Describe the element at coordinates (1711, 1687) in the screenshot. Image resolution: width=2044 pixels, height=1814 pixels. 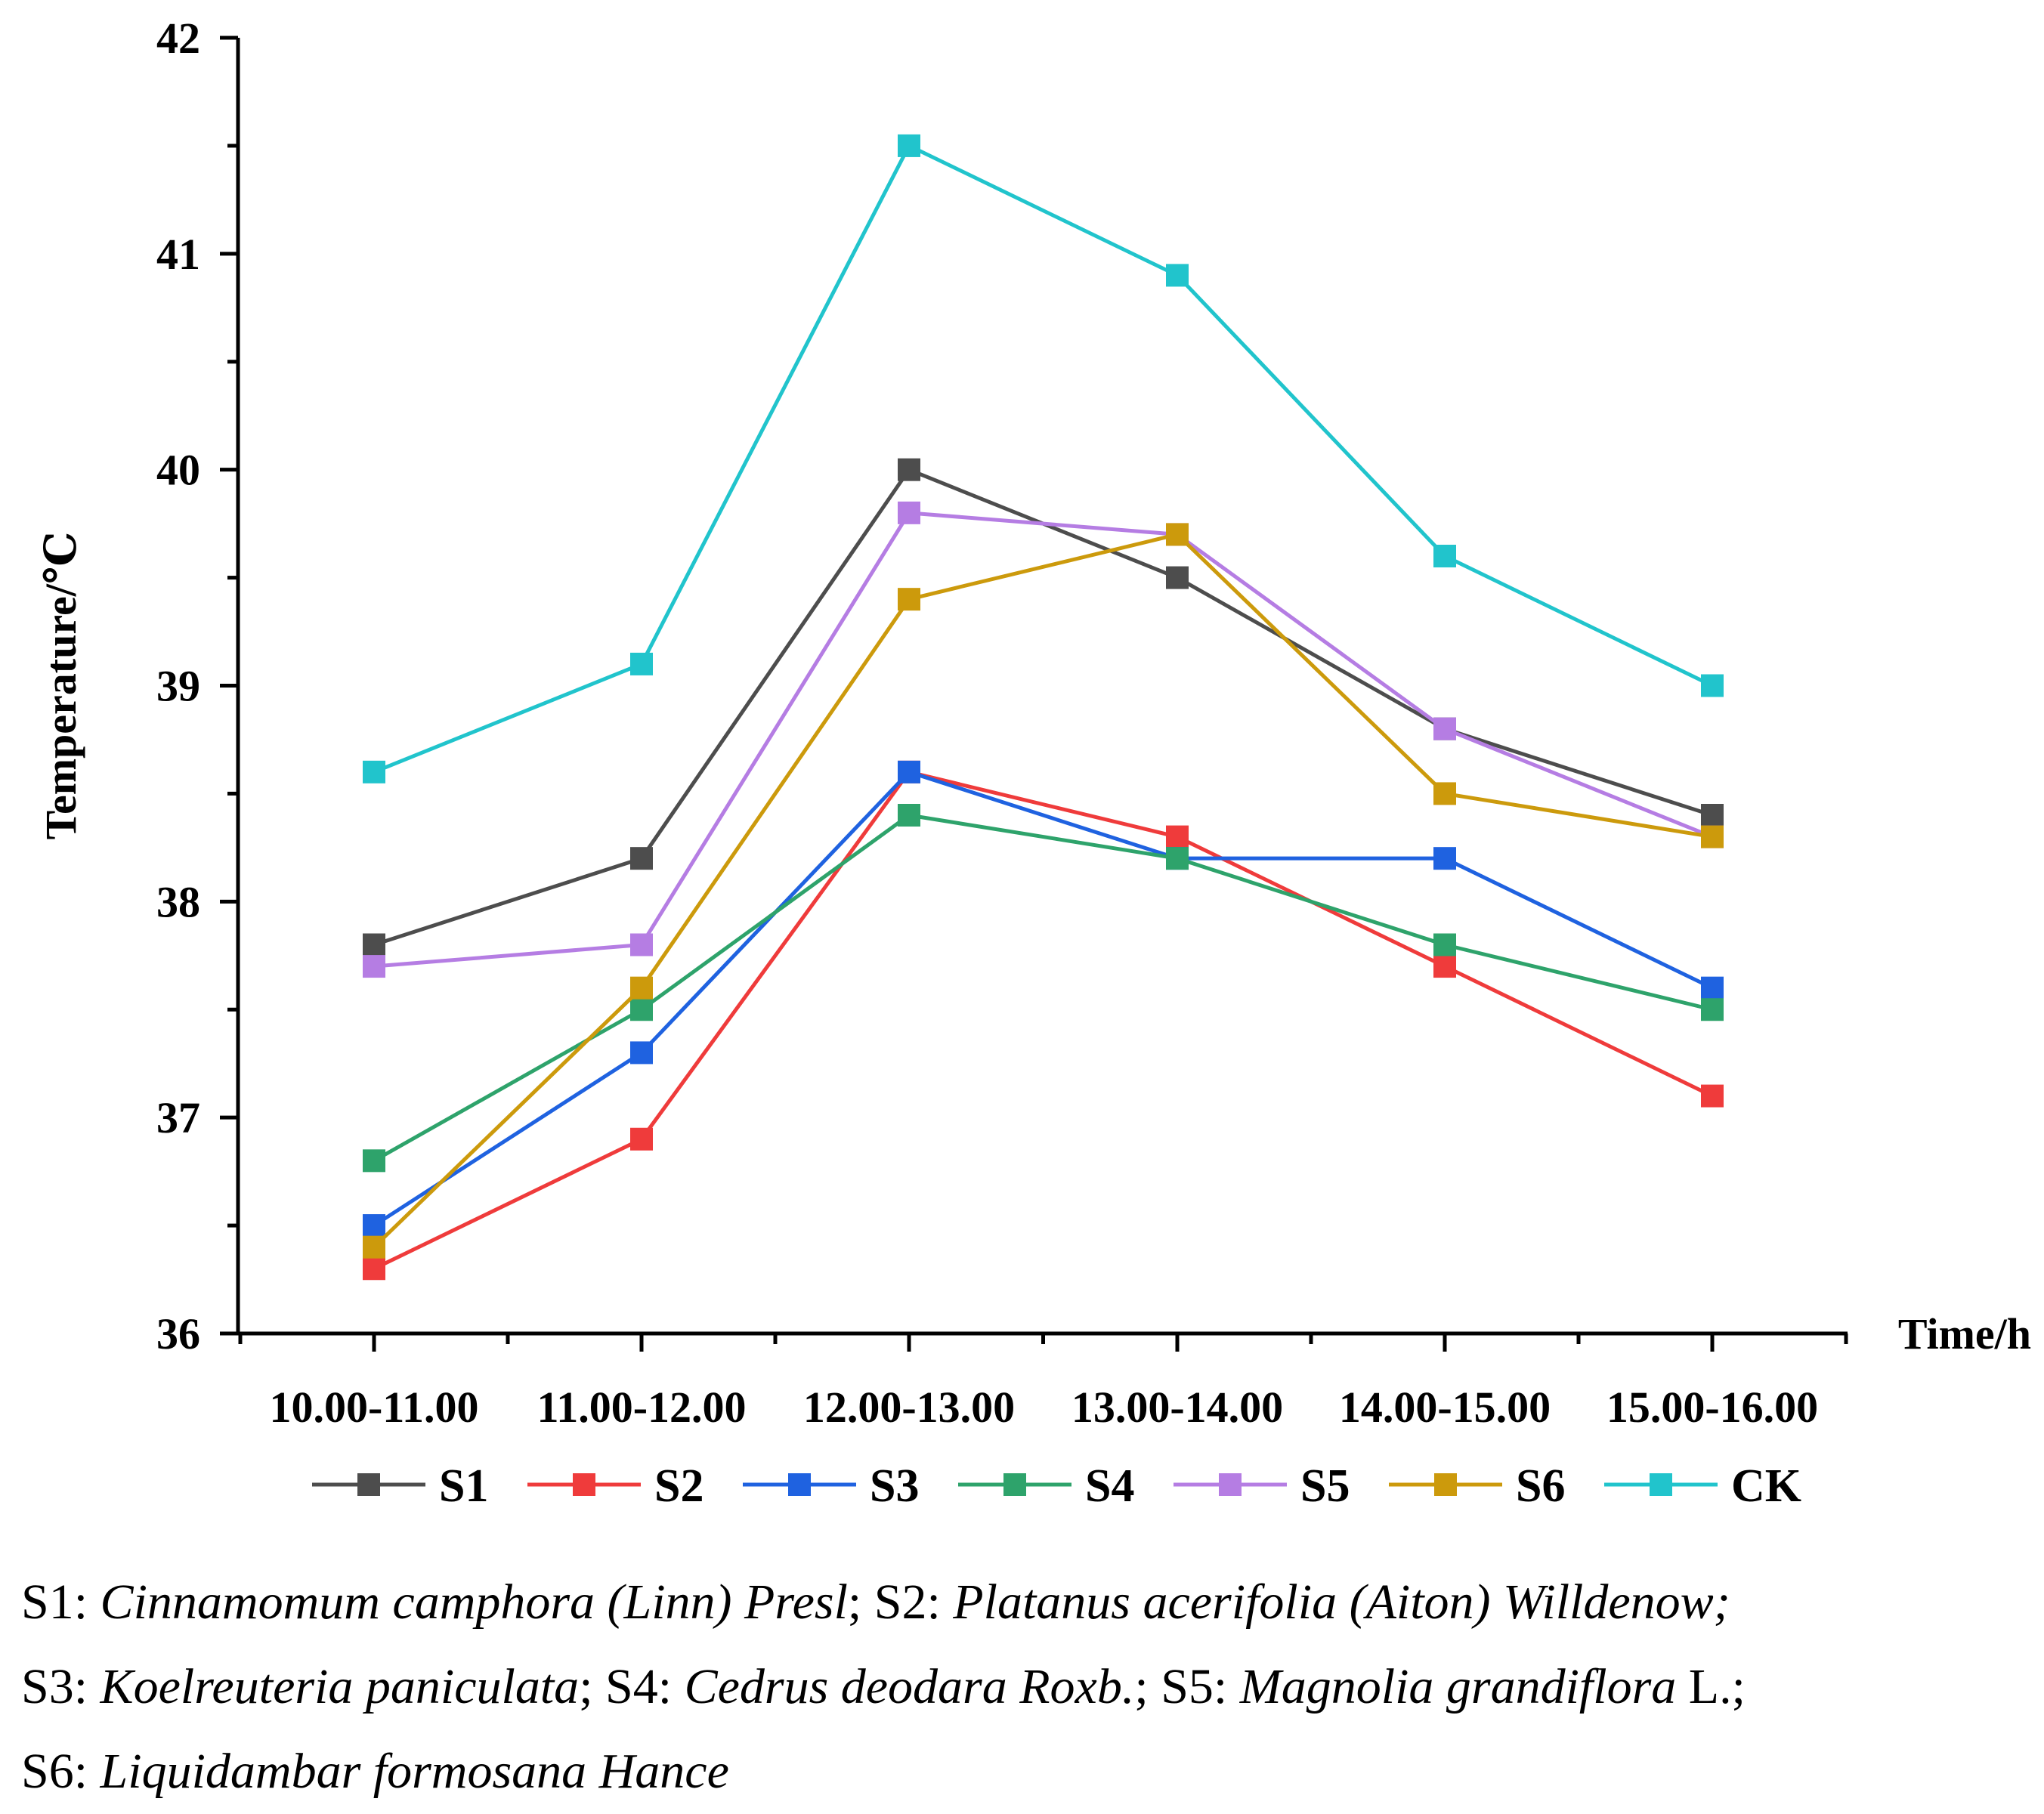
I see `caption-text: L.;` at that location.